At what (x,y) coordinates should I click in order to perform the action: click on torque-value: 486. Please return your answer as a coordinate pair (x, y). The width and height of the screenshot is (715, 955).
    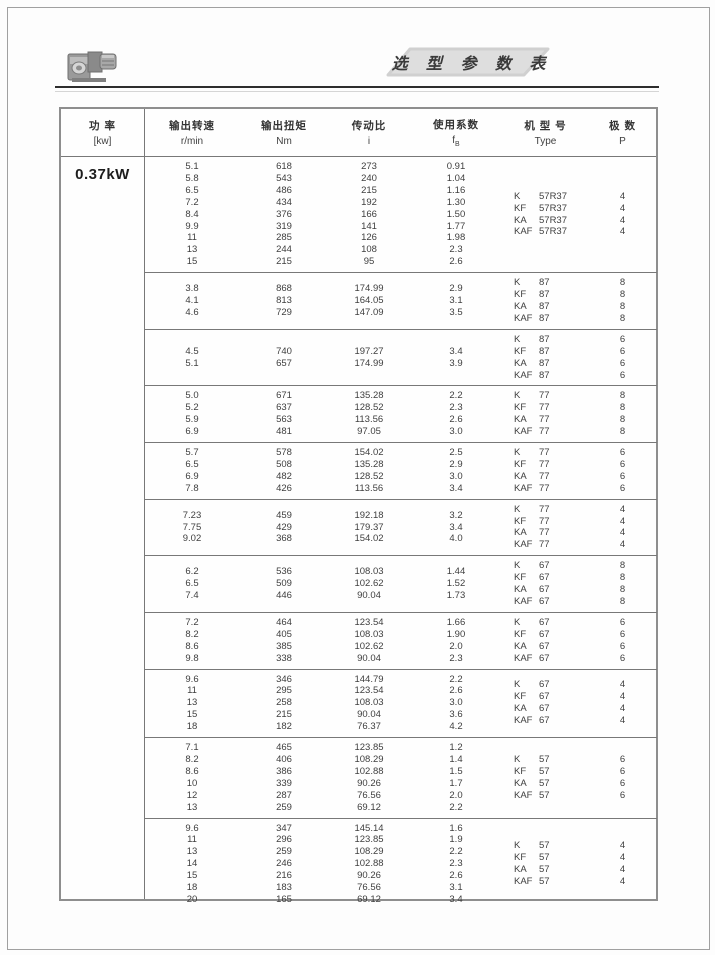
    Looking at the image, I should click on (284, 190).